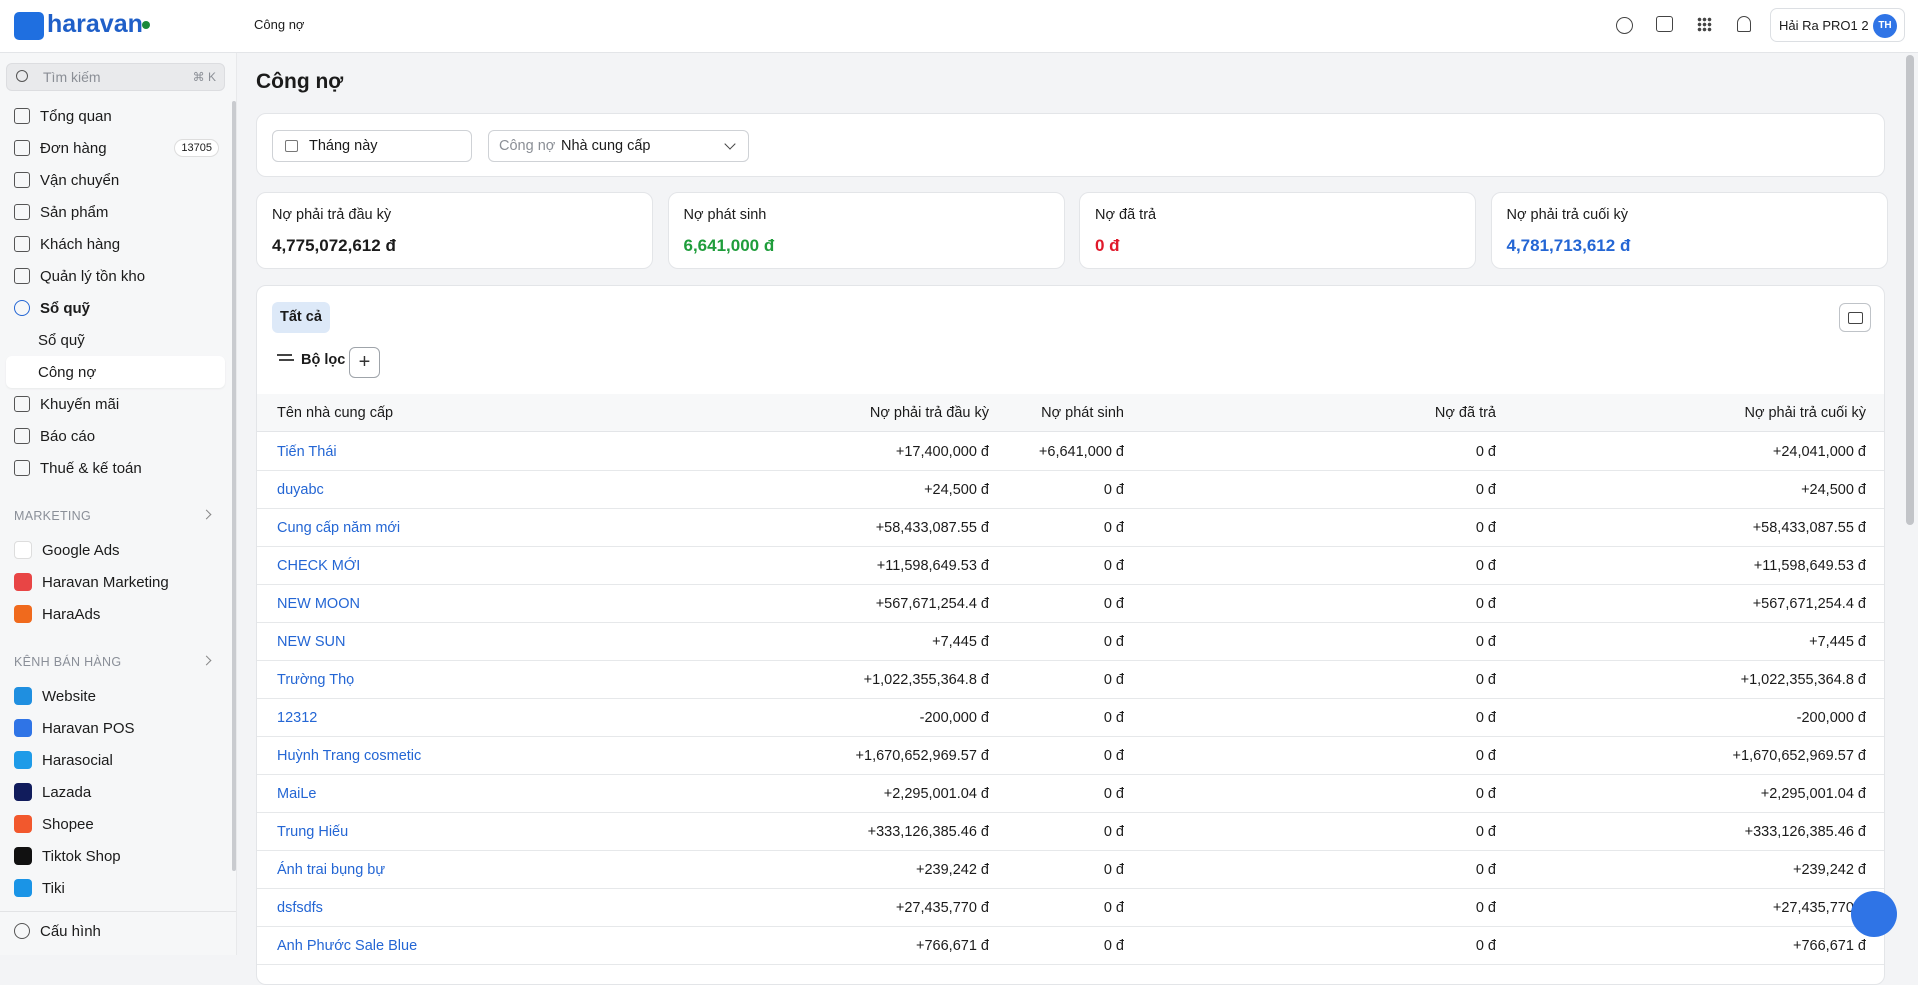 This screenshot has height=985, width=1918. I want to click on amount: +24,041,000 đ, so click(1819, 452).